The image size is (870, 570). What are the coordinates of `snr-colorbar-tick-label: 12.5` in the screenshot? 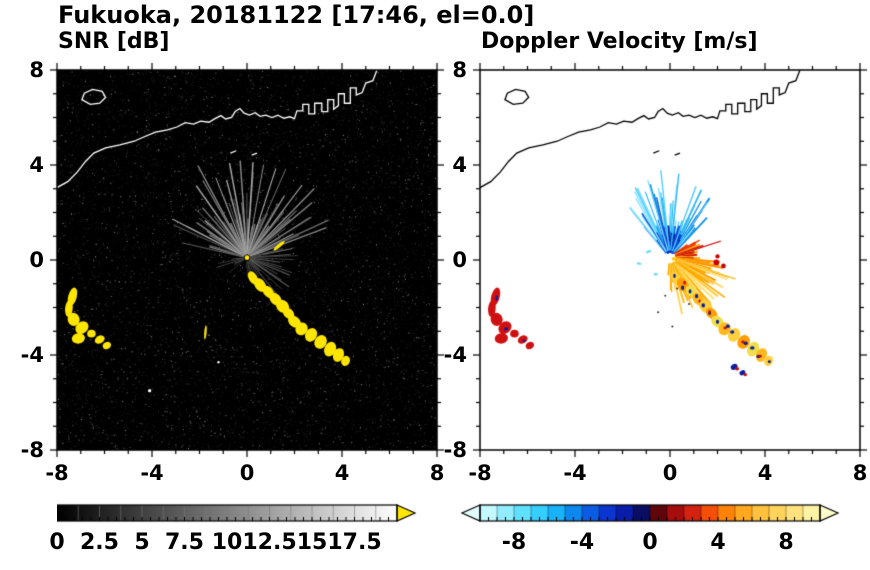 It's located at (269, 542).